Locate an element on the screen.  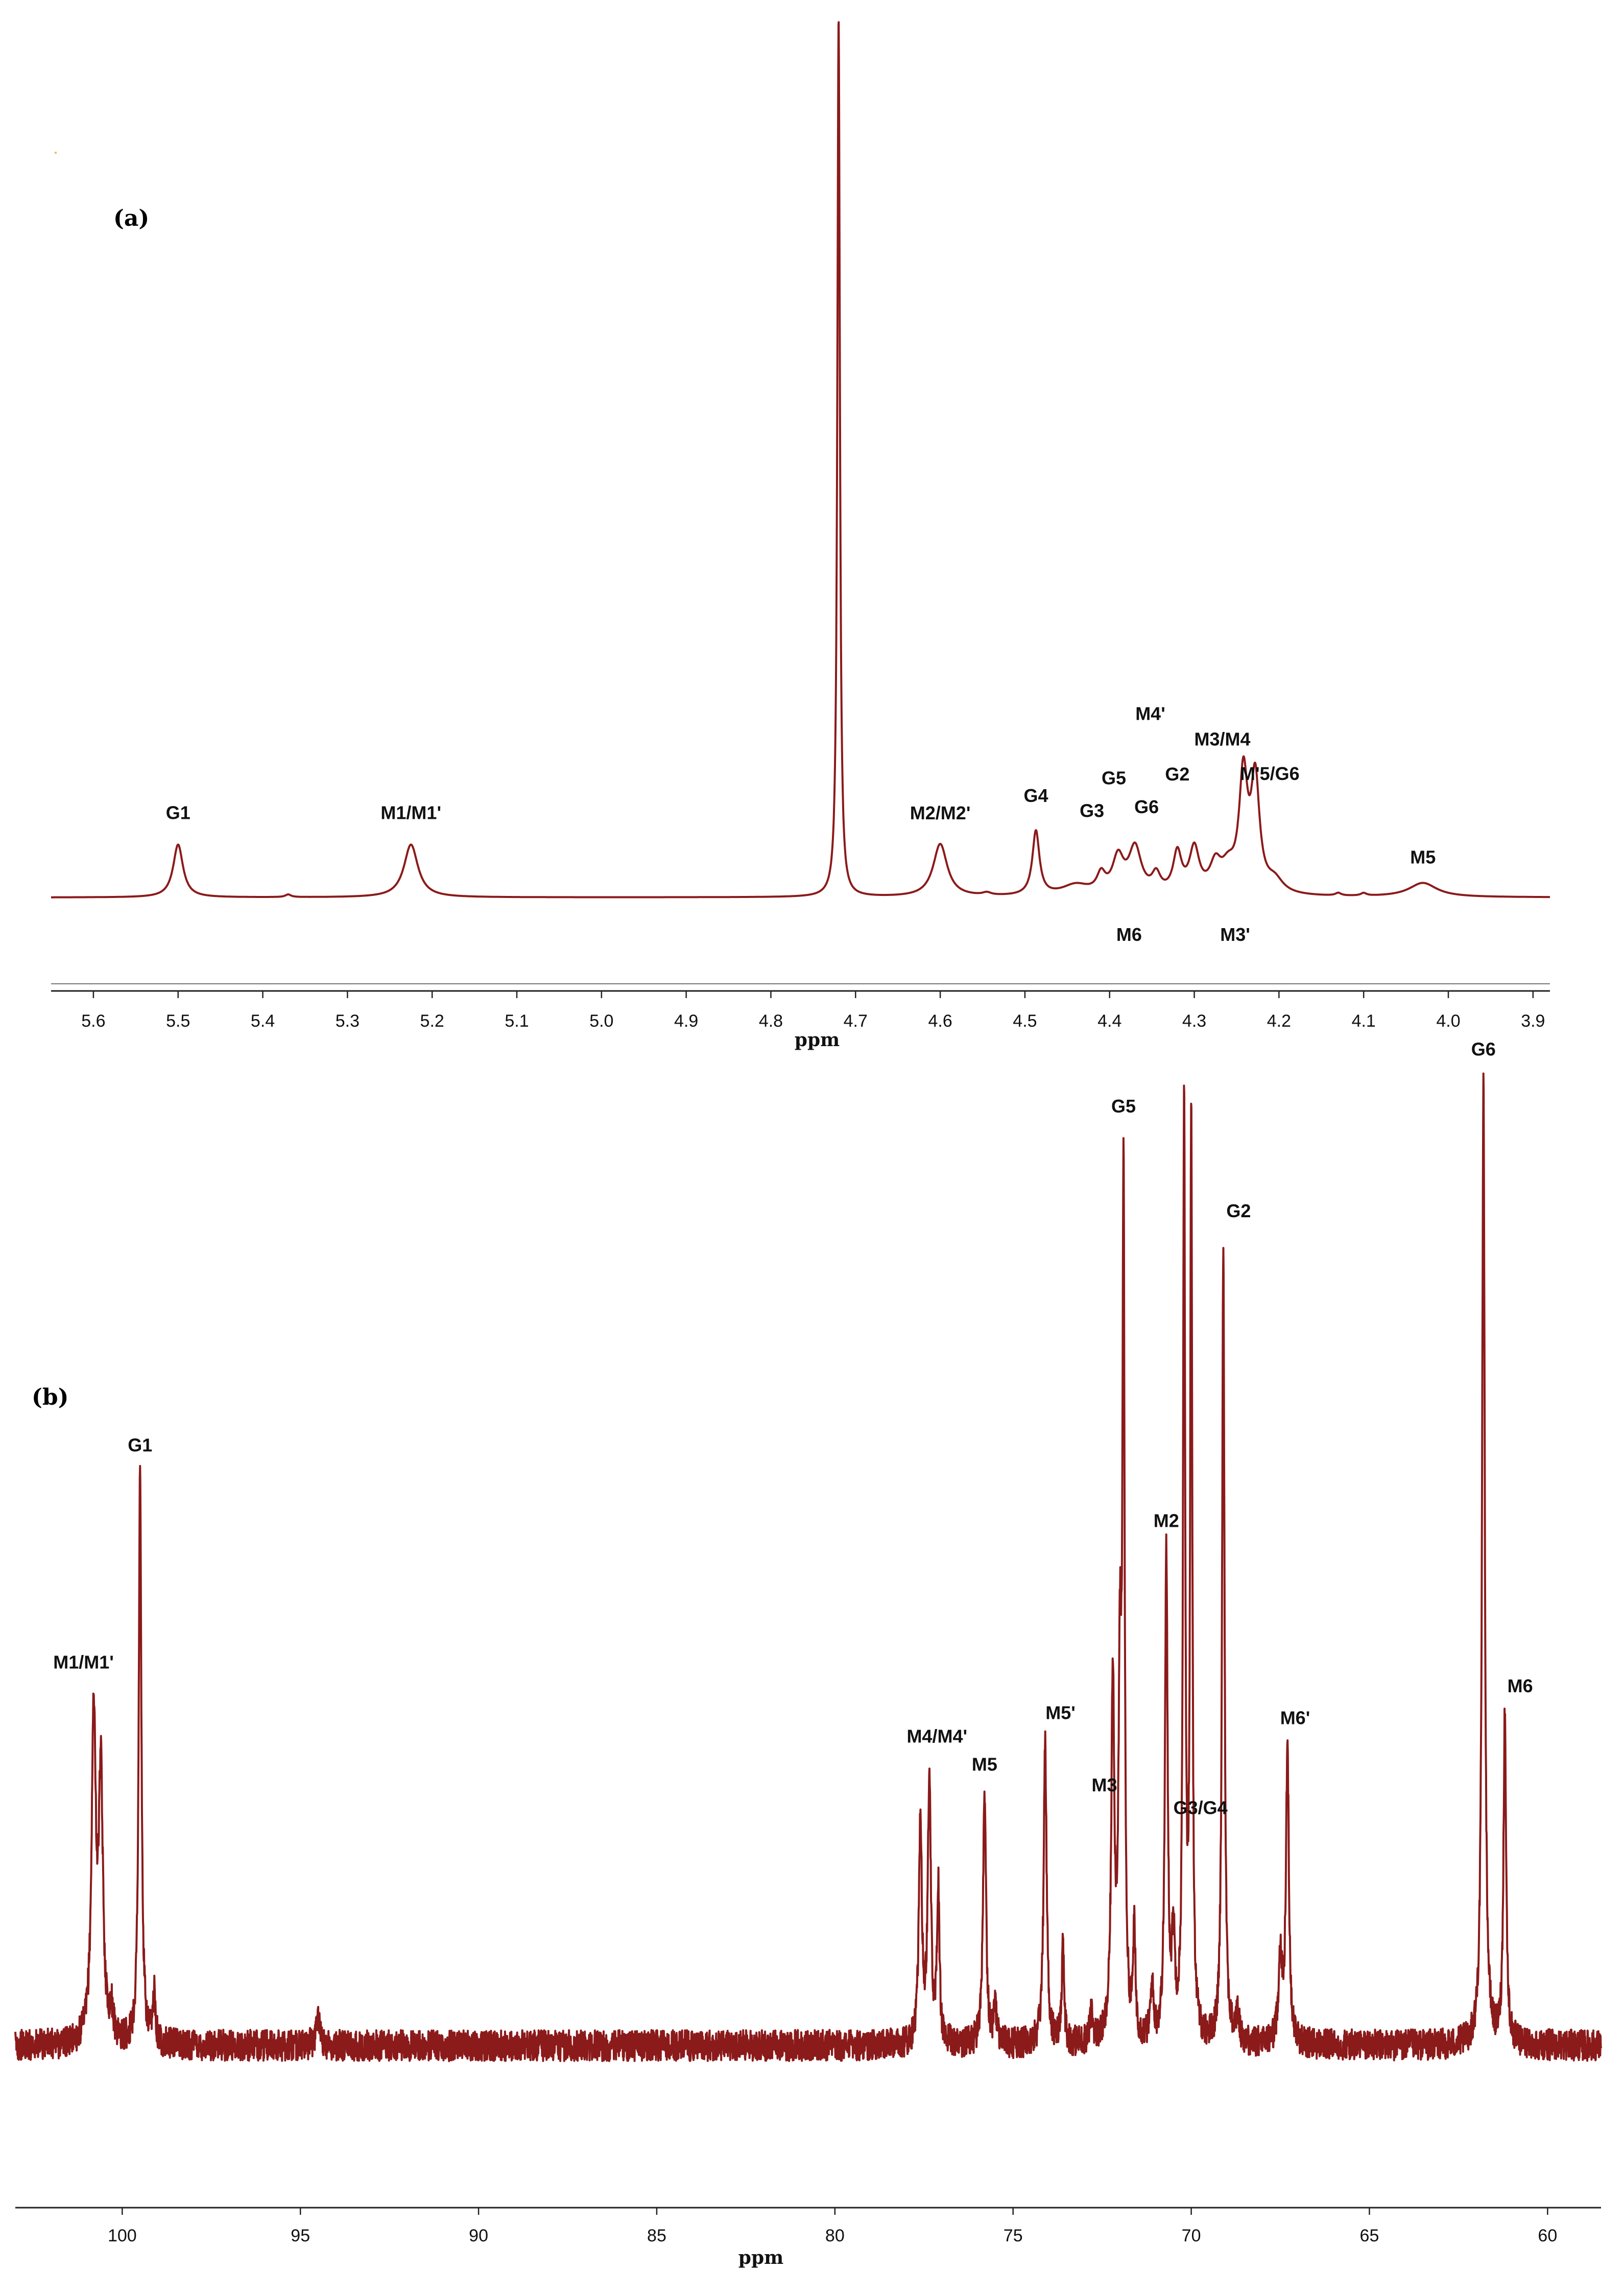
panel-b-label: (b) is located at coordinates (50, 1397).